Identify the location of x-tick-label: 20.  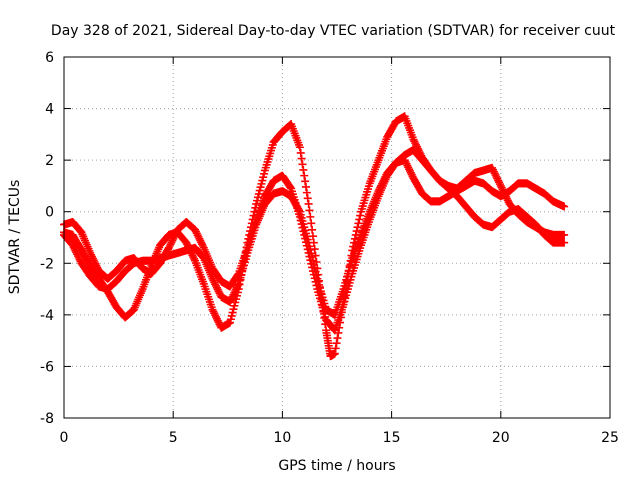
(501, 438).